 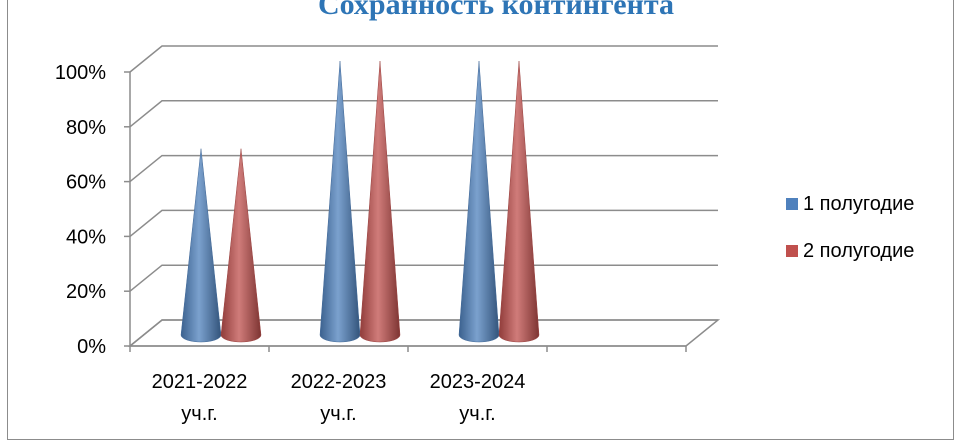 What do you see at coordinates (858, 251) in the screenshot?
I see `legend-label: 2 полугодие` at bounding box center [858, 251].